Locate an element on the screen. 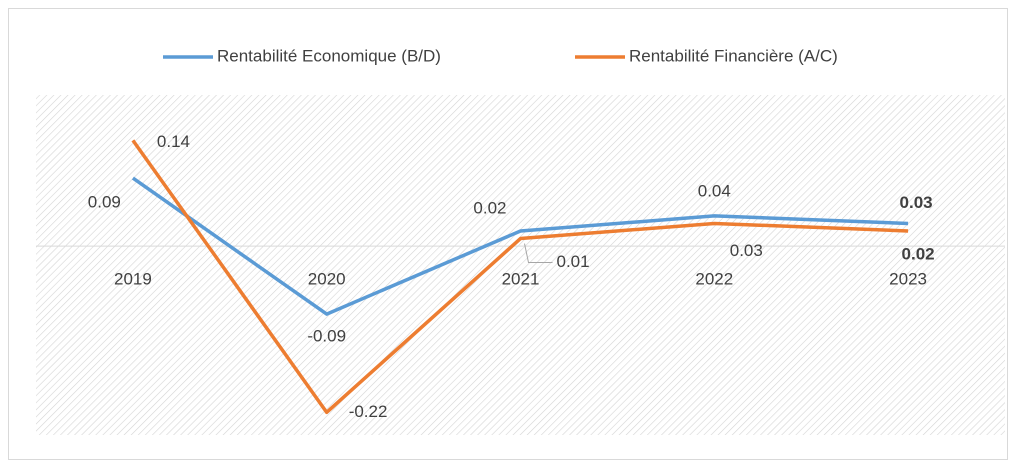 The height and width of the screenshot is (469, 1017). x-tick-label: 2020 is located at coordinates (327, 279).